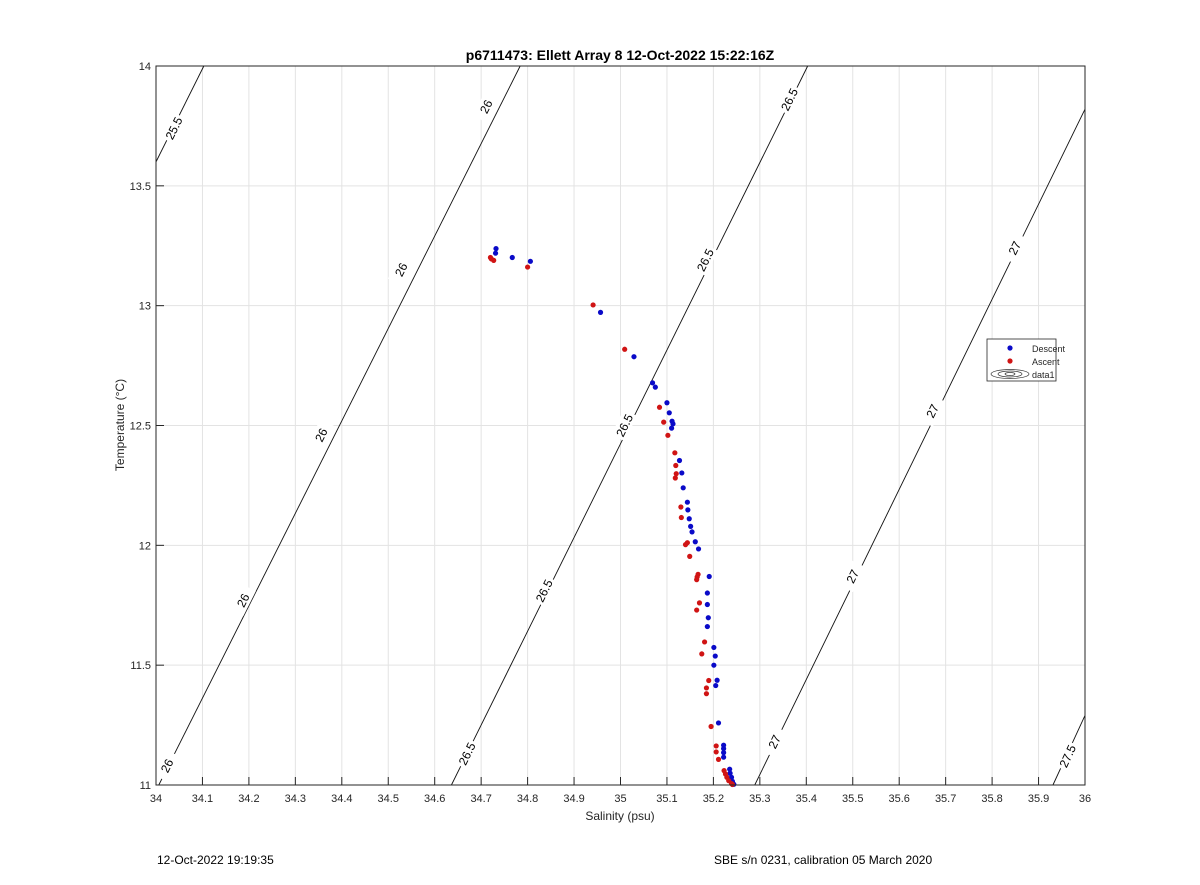  Describe the element at coordinates (1046, 362) in the screenshot. I see `legend-ascent: Ascent` at that location.